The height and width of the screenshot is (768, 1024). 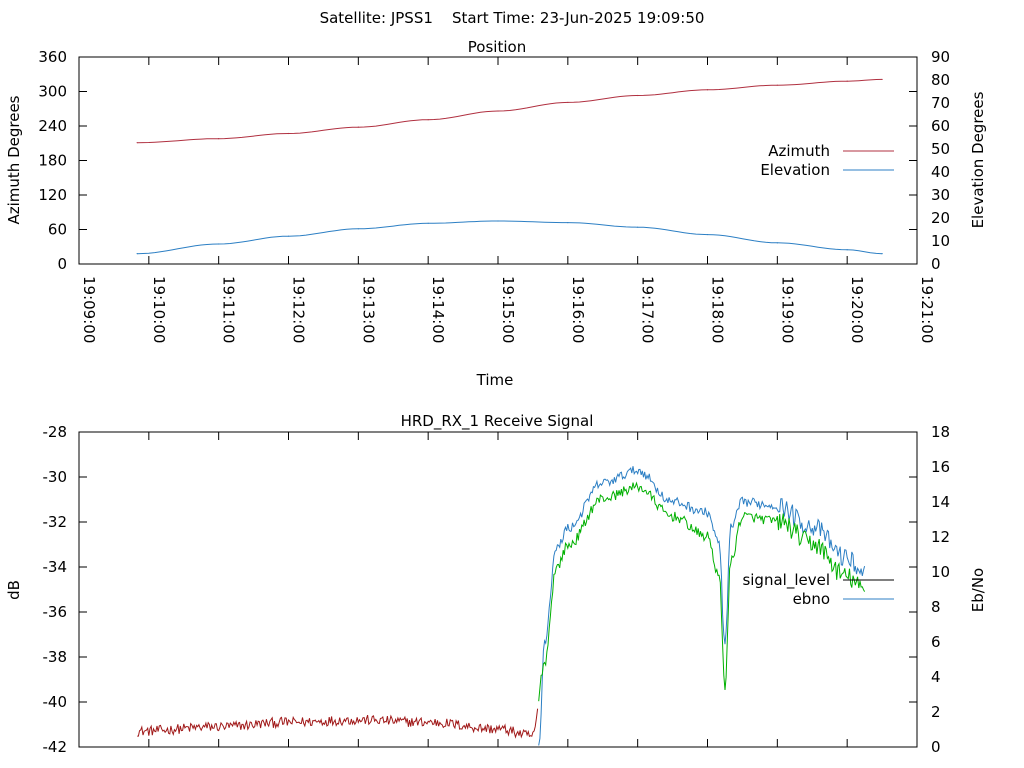 I want to click on signal-ytick-label: -32, so click(x=55, y=522).